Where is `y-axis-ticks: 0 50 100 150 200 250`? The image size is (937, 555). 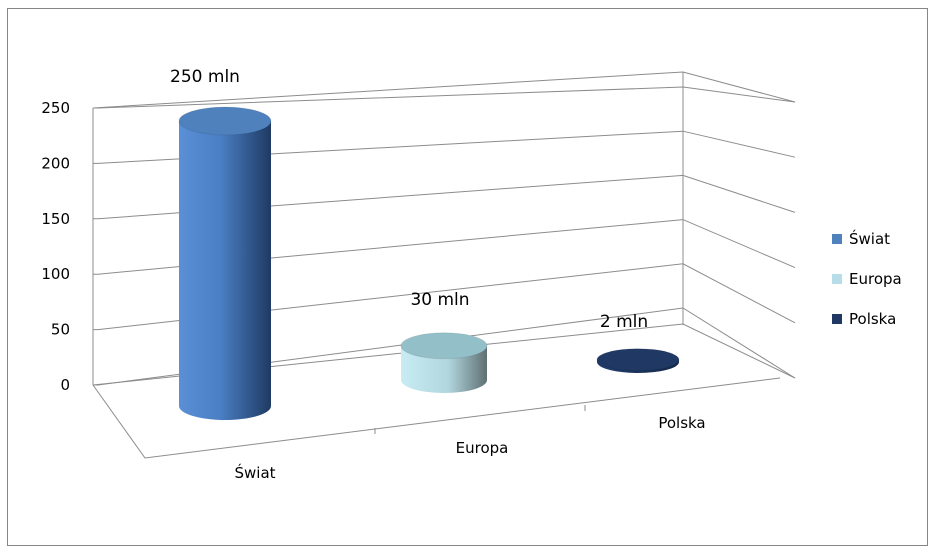
y-axis-ticks: 0 50 100 150 200 250 is located at coordinates (55, 246).